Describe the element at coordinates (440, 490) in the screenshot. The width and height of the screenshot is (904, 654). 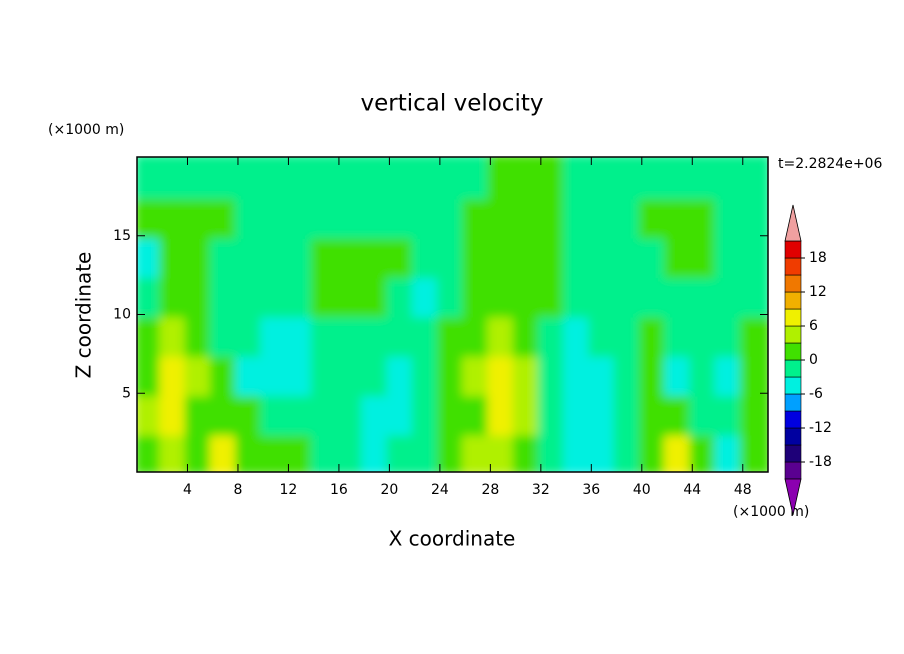
I see `x-tick-label: 24` at that location.